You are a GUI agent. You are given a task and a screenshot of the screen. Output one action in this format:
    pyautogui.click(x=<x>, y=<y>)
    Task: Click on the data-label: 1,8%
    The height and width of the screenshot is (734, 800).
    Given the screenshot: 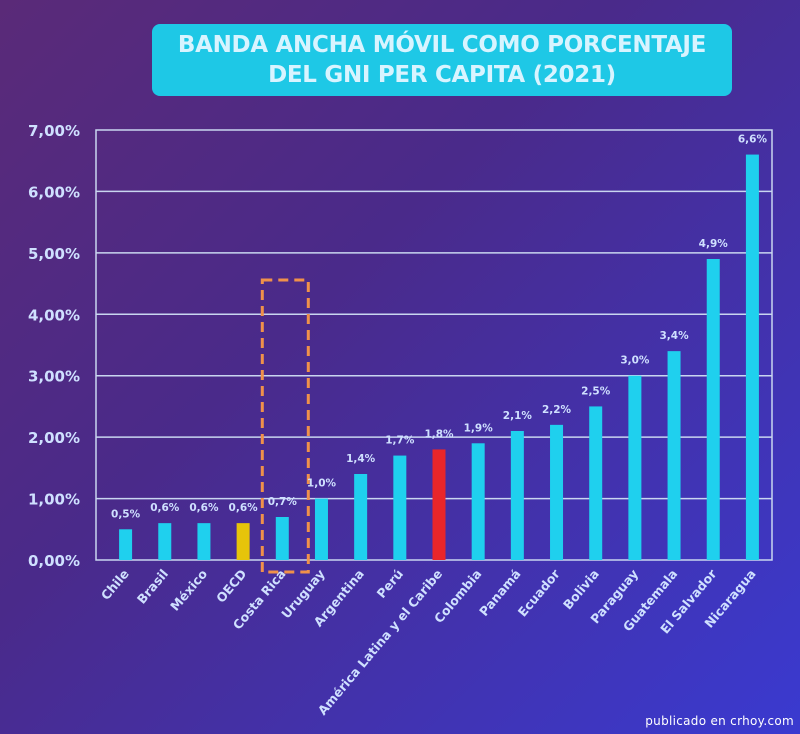 What is the action you would take?
    pyautogui.click(x=439, y=434)
    